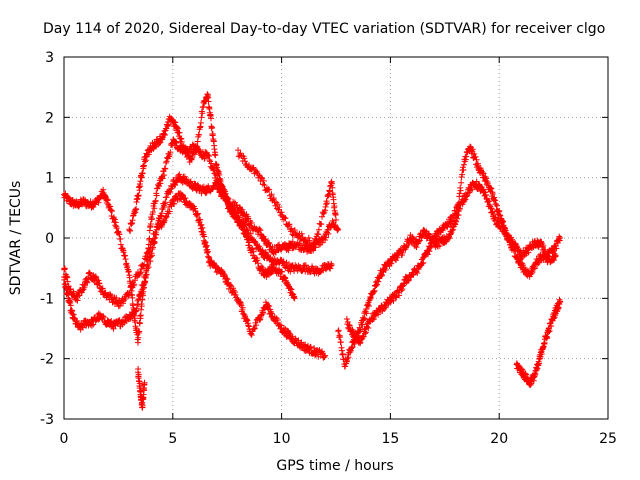 The width and height of the screenshot is (640, 480). I want to click on x-tick-label: 5, so click(172, 439).